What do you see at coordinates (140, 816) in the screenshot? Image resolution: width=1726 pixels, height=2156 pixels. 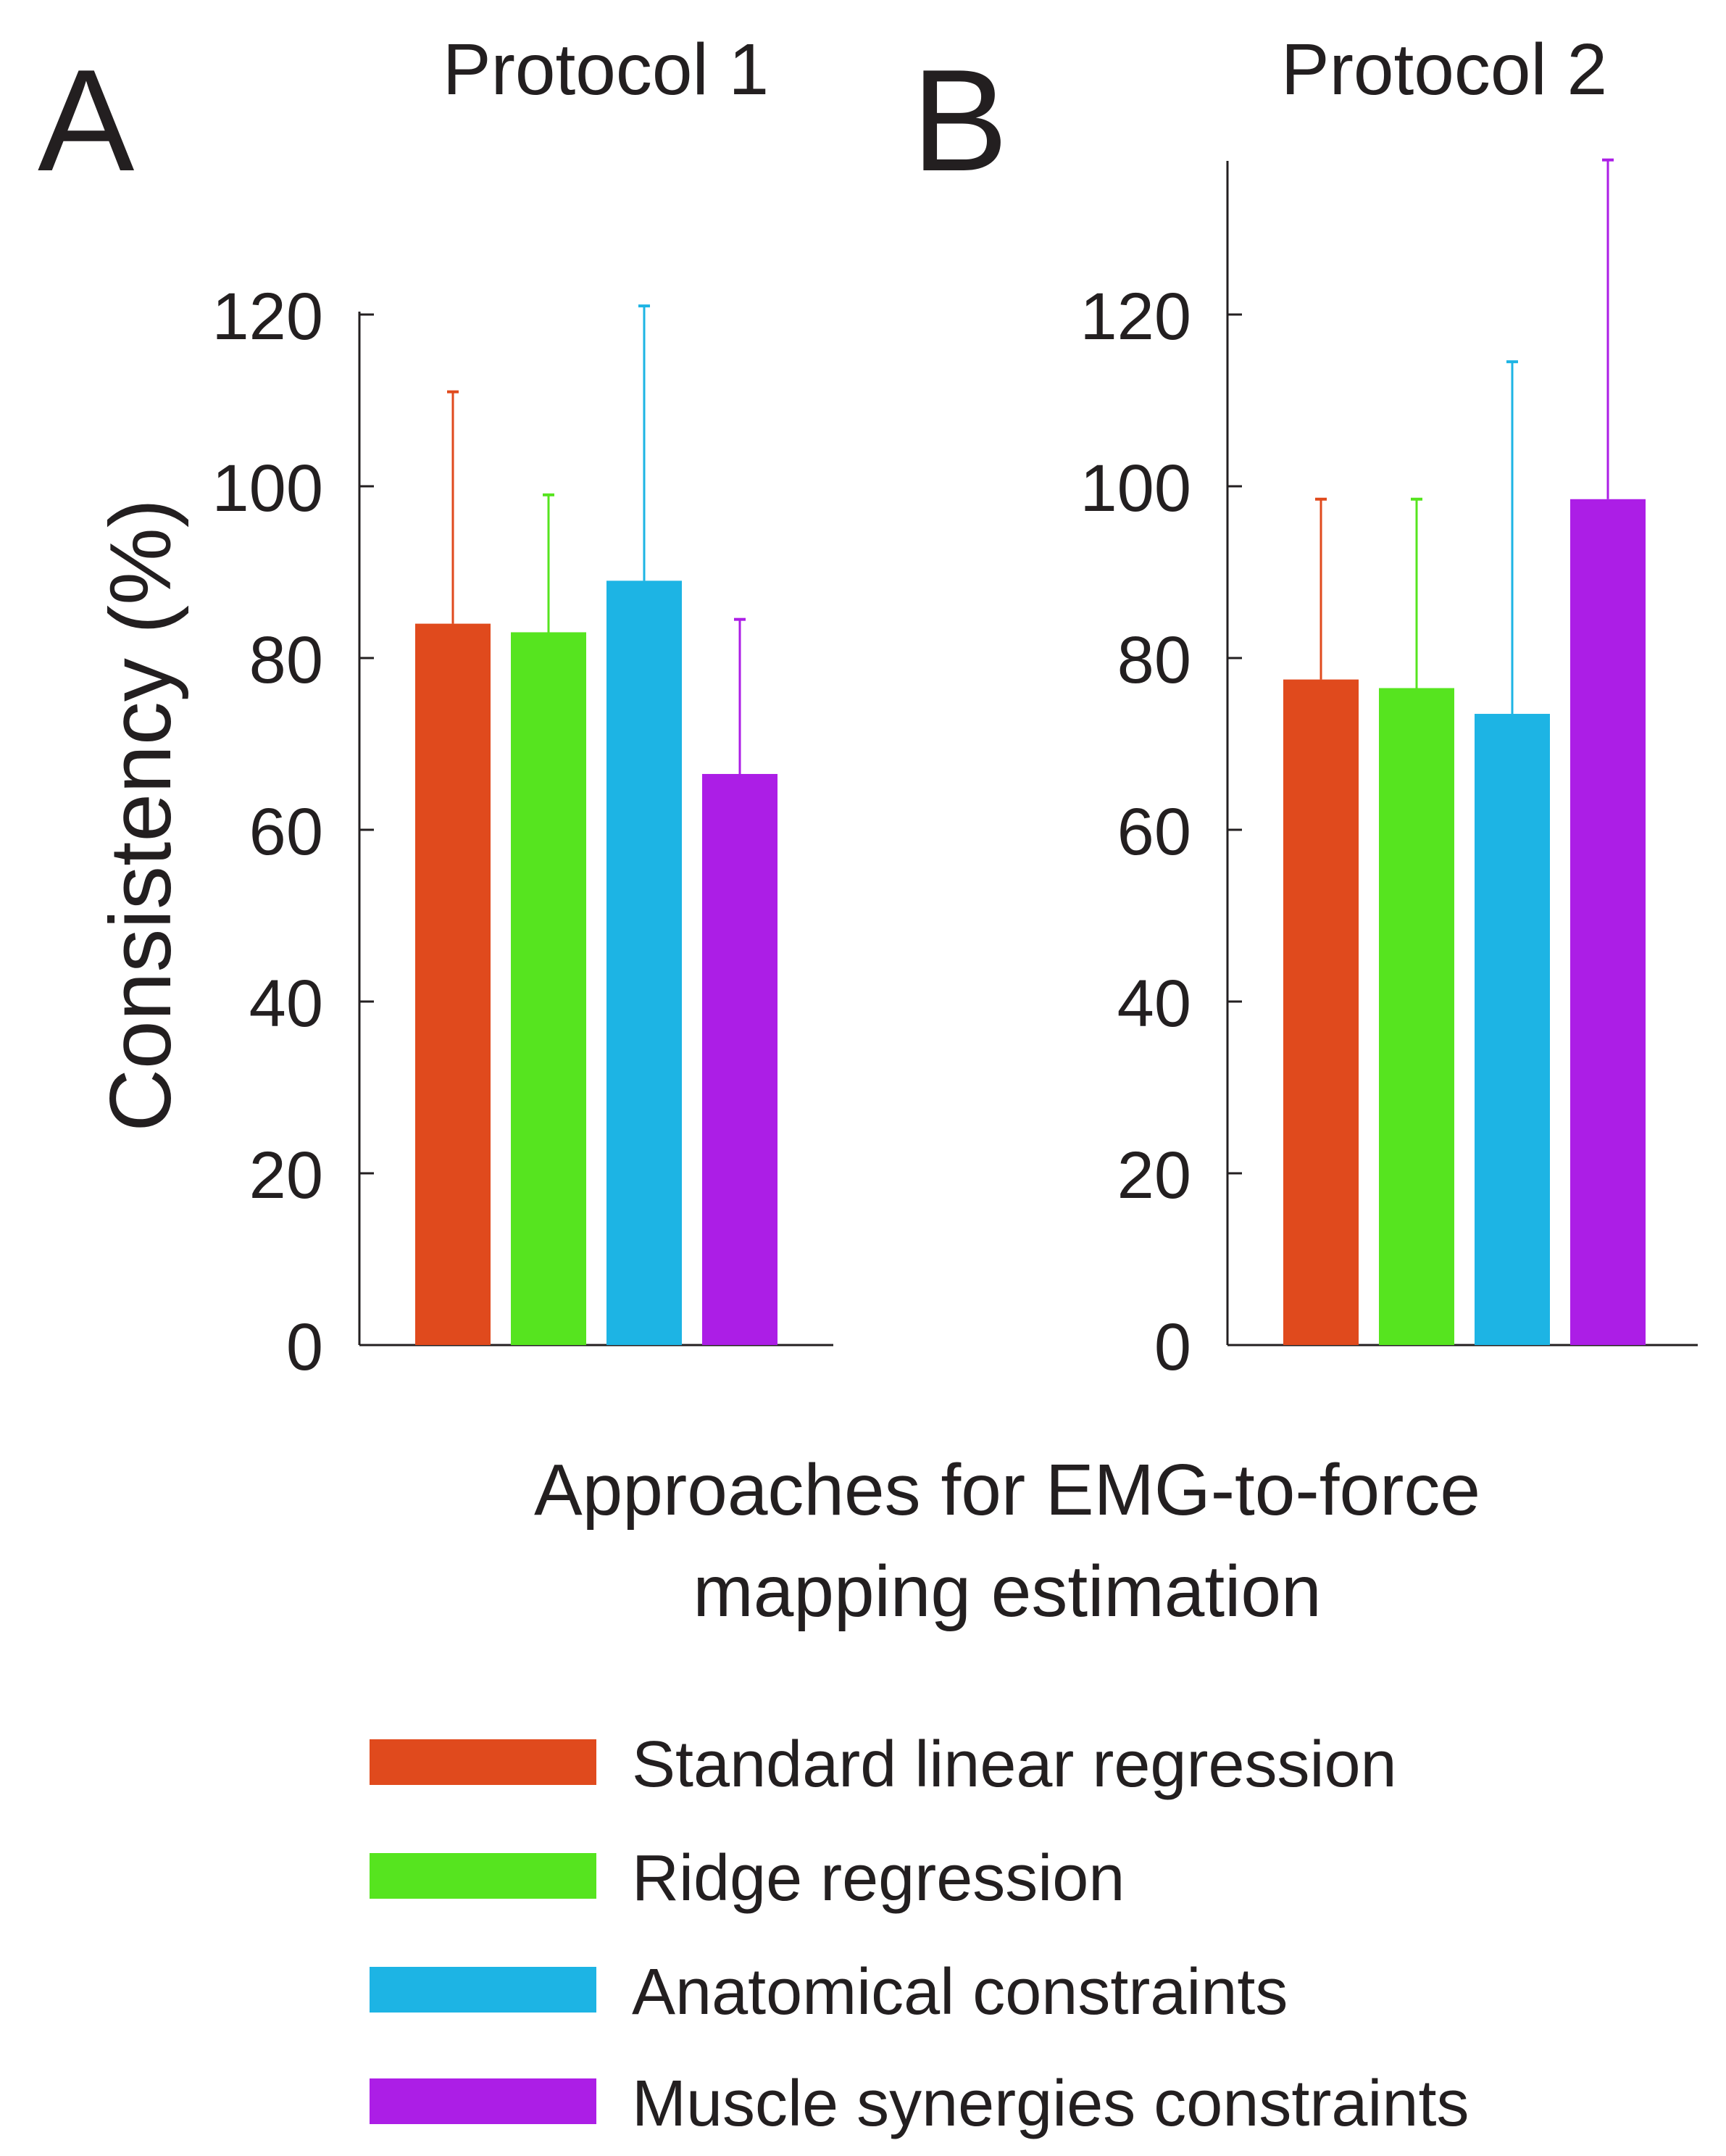 I see `y-axis-label: Consistency (%)` at bounding box center [140, 816].